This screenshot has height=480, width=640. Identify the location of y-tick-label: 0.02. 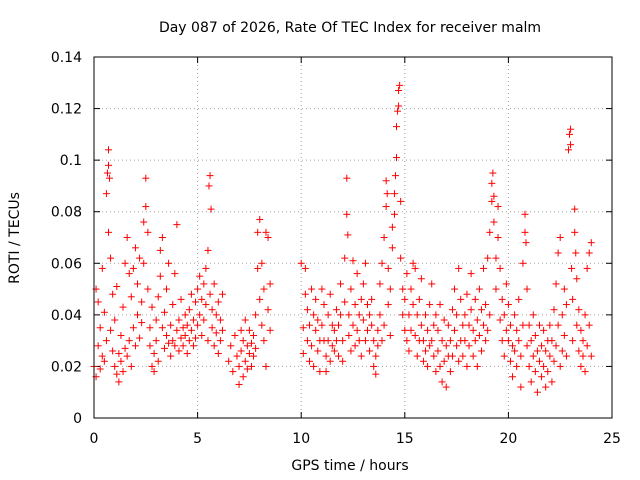
(66, 367).